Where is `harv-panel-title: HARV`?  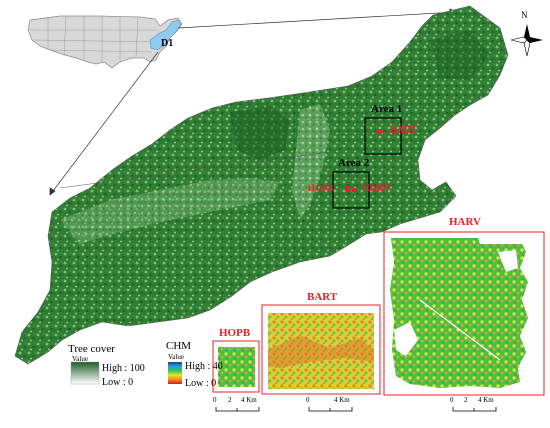 harv-panel-title: HARV is located at coordinates (465, 222).